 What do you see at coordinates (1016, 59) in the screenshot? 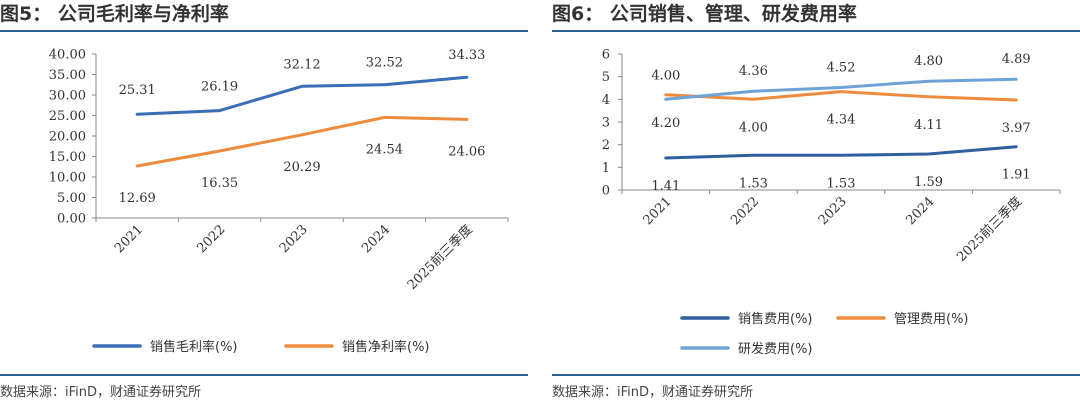
I see `data-label: 4.89` at bounding box center [1016, 59].